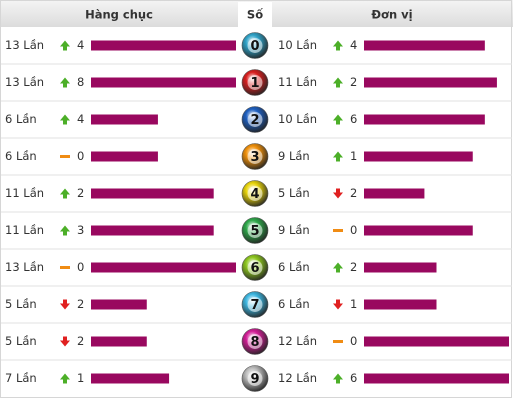 This screenshot has height=406, width=513. I want to click on ball-digit: 0, so click(254, 46).